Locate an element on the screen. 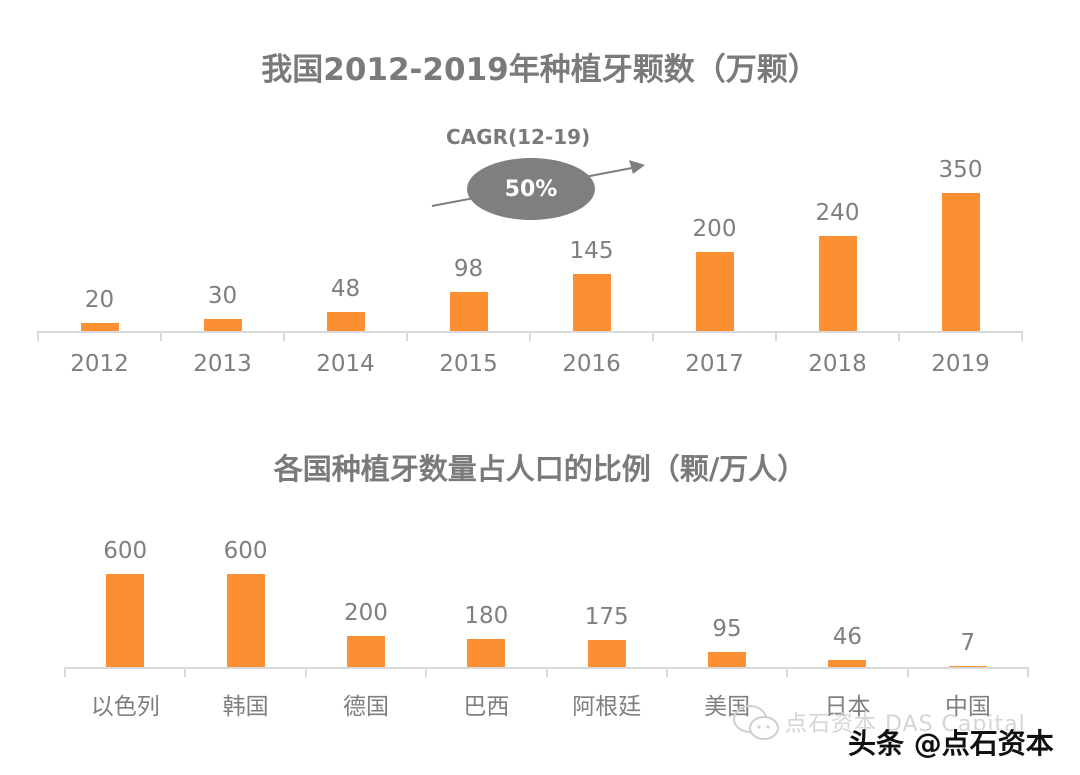 Image resolution: width=1080 pixels, height=775 pixels. data-label: 48 is located at coordinates (345, 289).